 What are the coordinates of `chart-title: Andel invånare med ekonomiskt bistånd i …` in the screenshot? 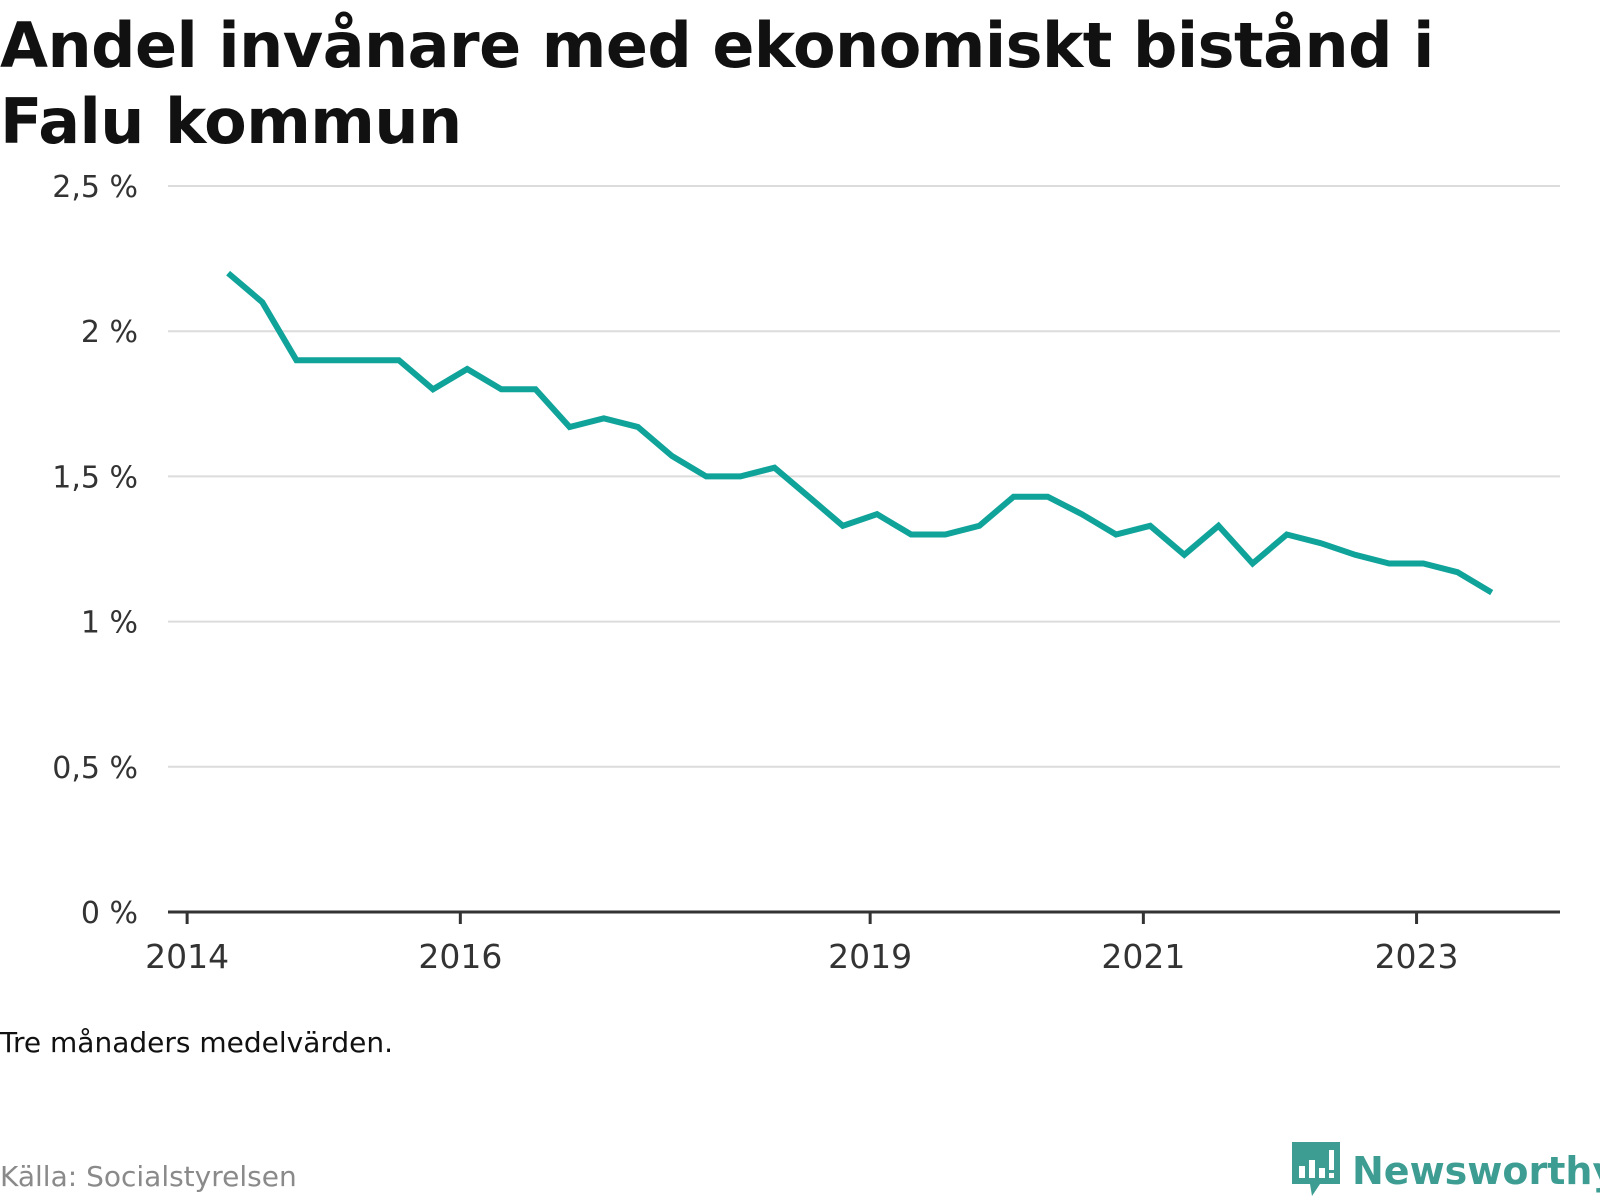 It's located at (717, 83).